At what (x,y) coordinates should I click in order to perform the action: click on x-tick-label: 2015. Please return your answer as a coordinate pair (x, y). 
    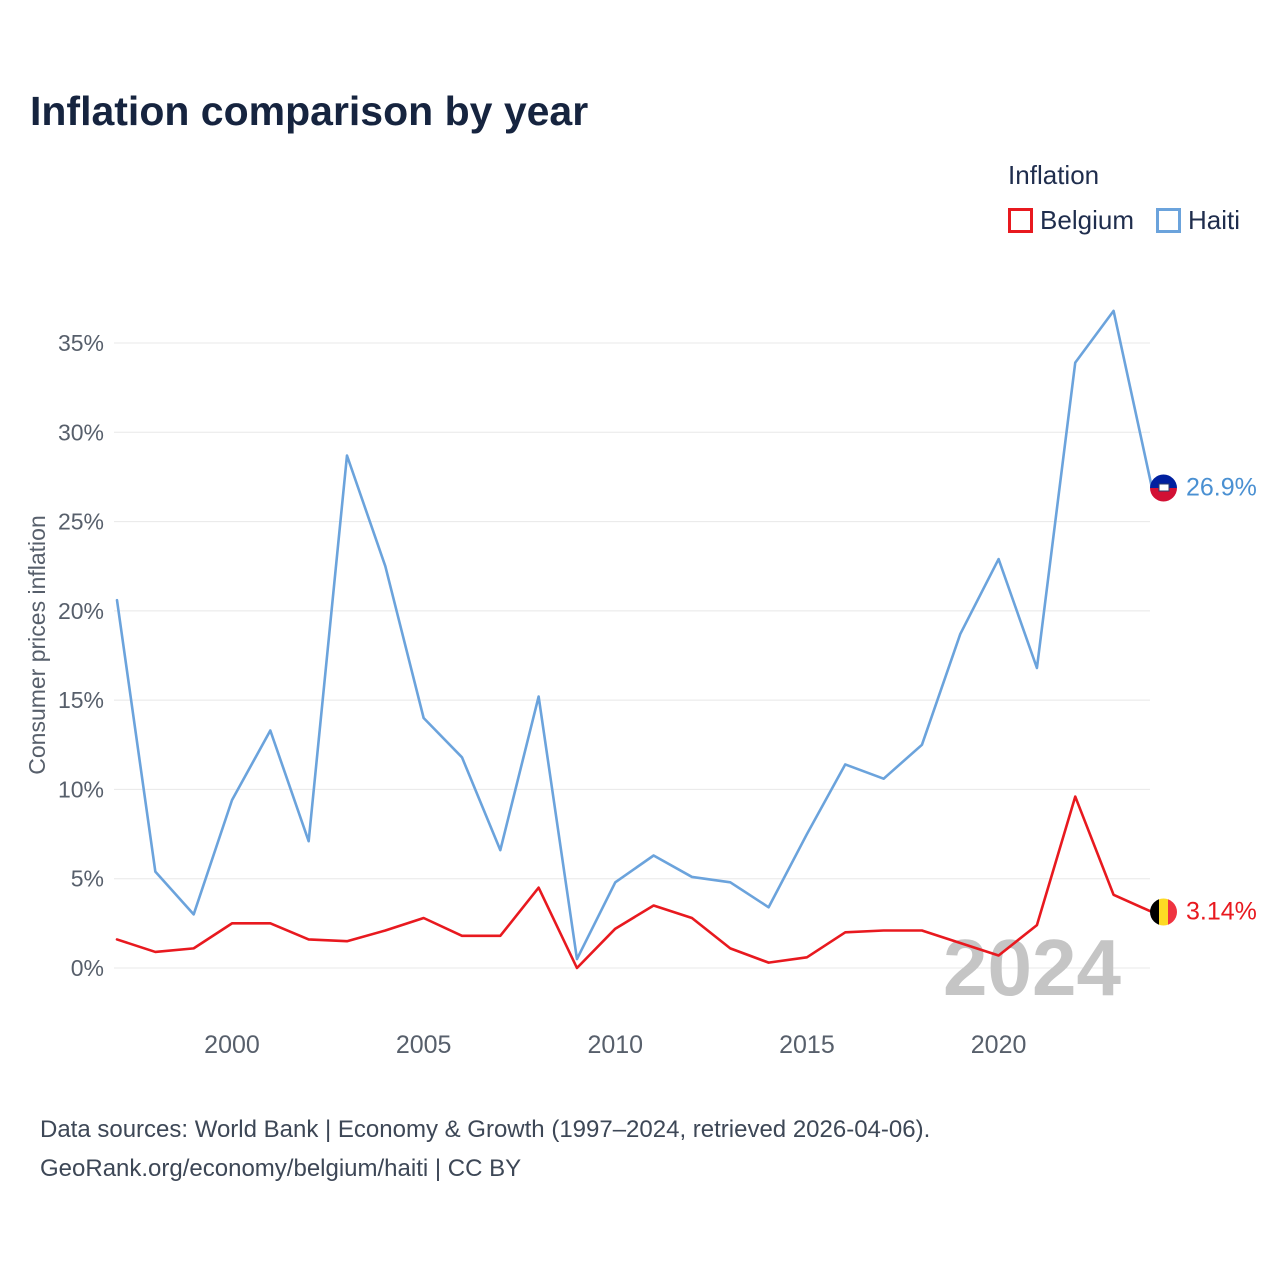
    Looking at the image, I should click on (807, 1045).